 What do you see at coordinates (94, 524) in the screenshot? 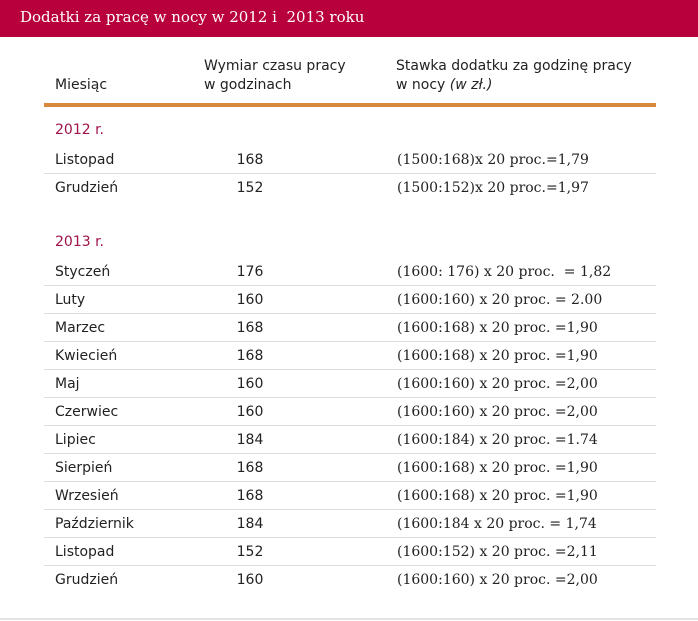
I see `cell-month: Październik` at bounding box center [94, 524].